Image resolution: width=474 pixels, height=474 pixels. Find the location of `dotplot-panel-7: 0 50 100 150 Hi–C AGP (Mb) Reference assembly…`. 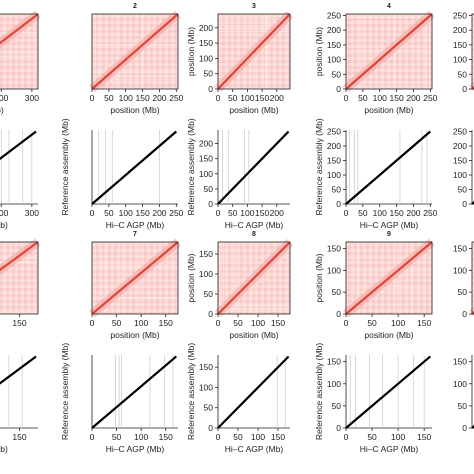

dotplot-panel-7: 0 50 100 150 Hi–C AGP (Mb) Reference assembly… is located at coordinates (119, 398).